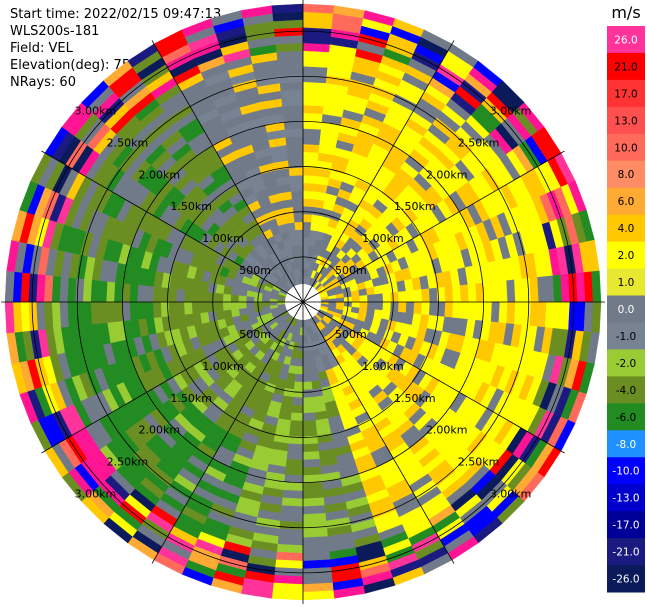 This screenshot has width=647, height=607. Describe the element at coordinates (55, 31) in the screenshot. I see `instrument-label: WLS200s-181` at that location.